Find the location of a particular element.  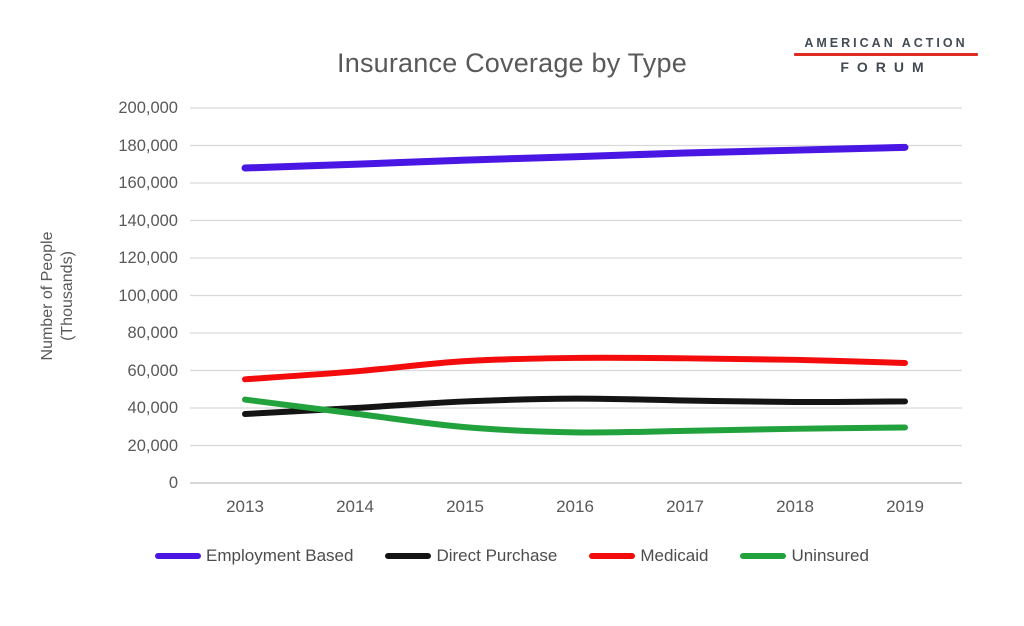

y-axis-title-line2: (Thousands) is located at coordinates (67, 296).